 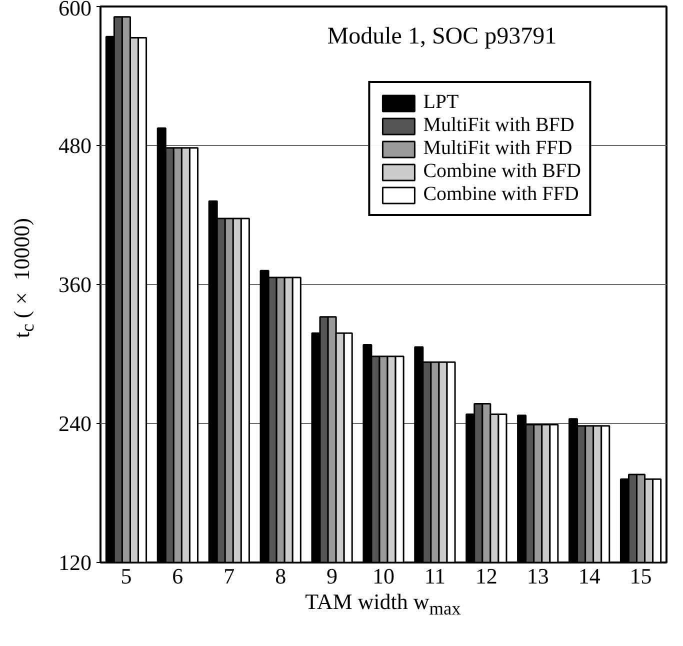 I want to click on y-tick-label: 240, so click(x=75, y=423).